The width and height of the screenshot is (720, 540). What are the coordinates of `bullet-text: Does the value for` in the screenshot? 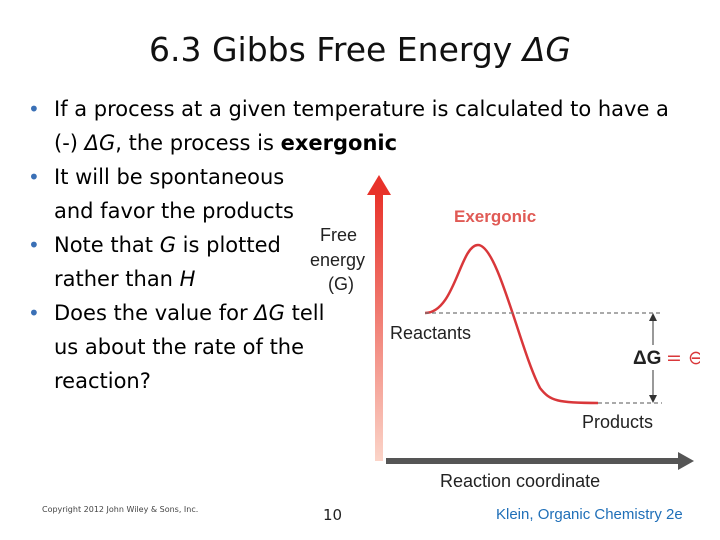 It's located at (154, 313).